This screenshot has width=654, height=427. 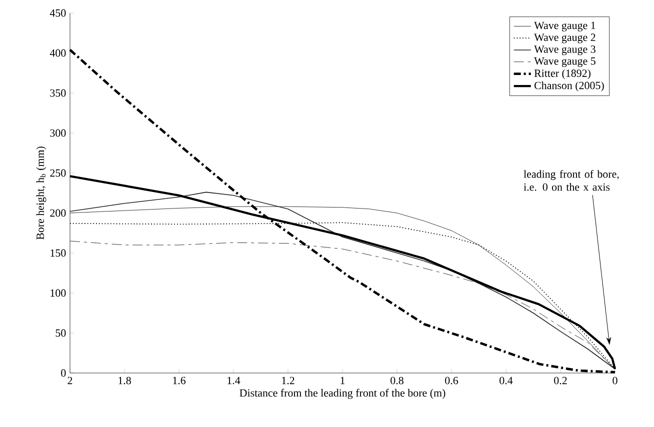 I want to click on x-tick-label: 2, so click(x=70, y=380).